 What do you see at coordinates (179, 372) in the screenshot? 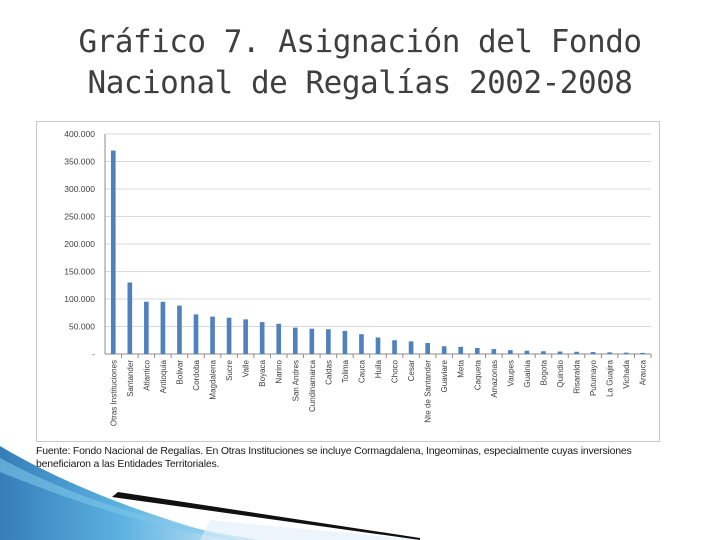
I see `x-category-label: Bolivar` at bounding box center [179, 372].